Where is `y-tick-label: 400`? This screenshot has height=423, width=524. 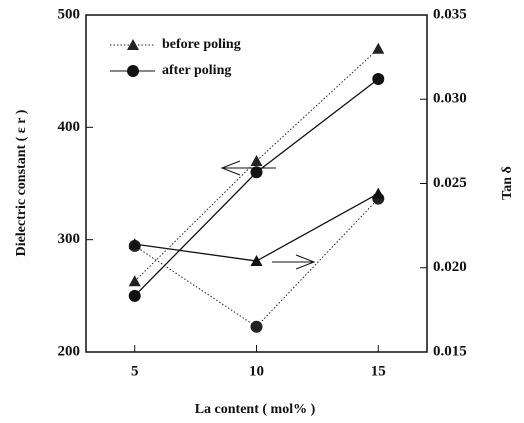 y-tick-label: 400 is located at coordinates (69, 127).